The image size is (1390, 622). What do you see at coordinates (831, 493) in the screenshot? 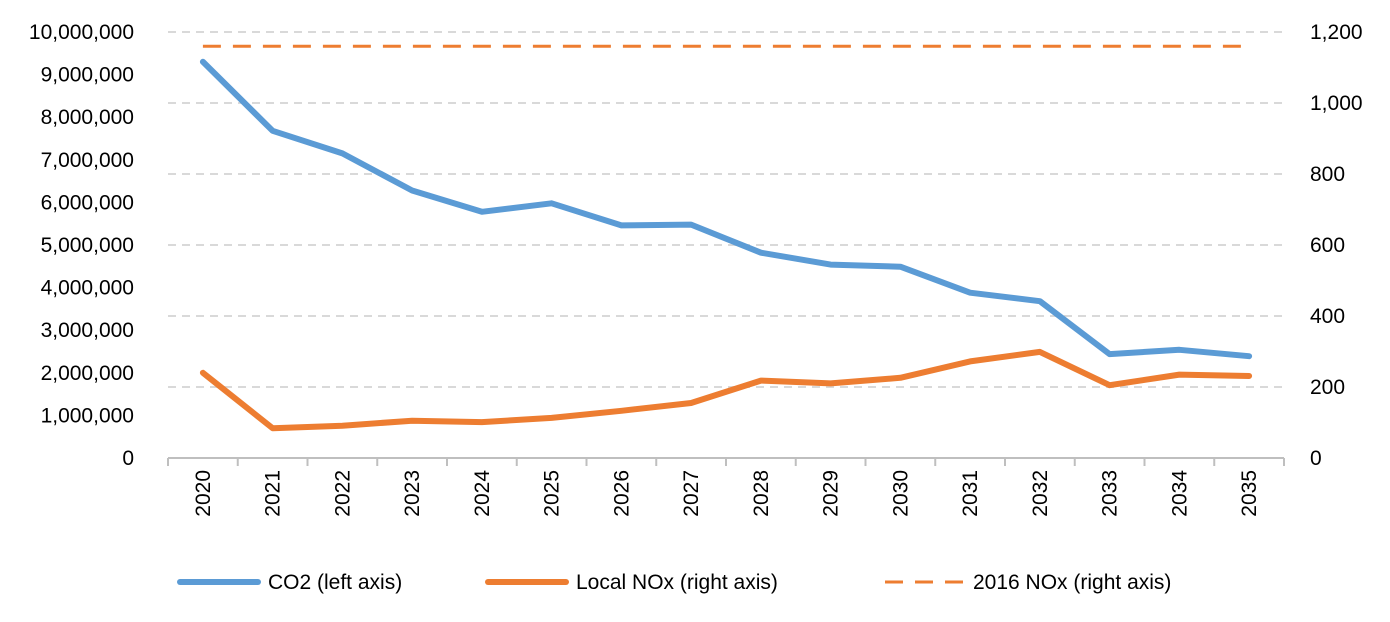
I see `x-axis-tick-label: 2029` at bounding box center [831, 493].